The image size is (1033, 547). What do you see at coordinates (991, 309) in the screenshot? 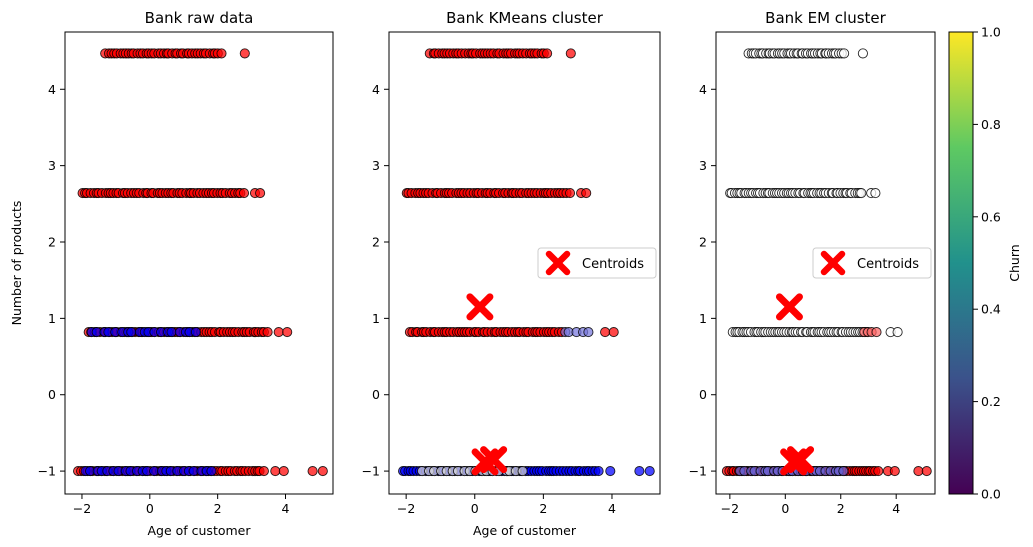
I see `colorbar-tick-label: 0.4` at bounding box center [991, 309].